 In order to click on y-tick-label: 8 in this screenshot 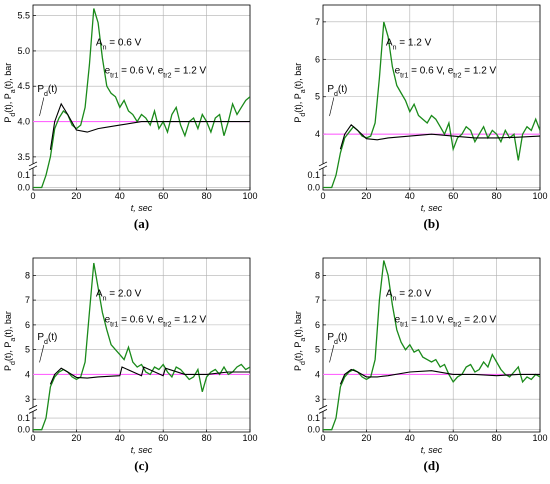, I will do `click(317, 275)`.